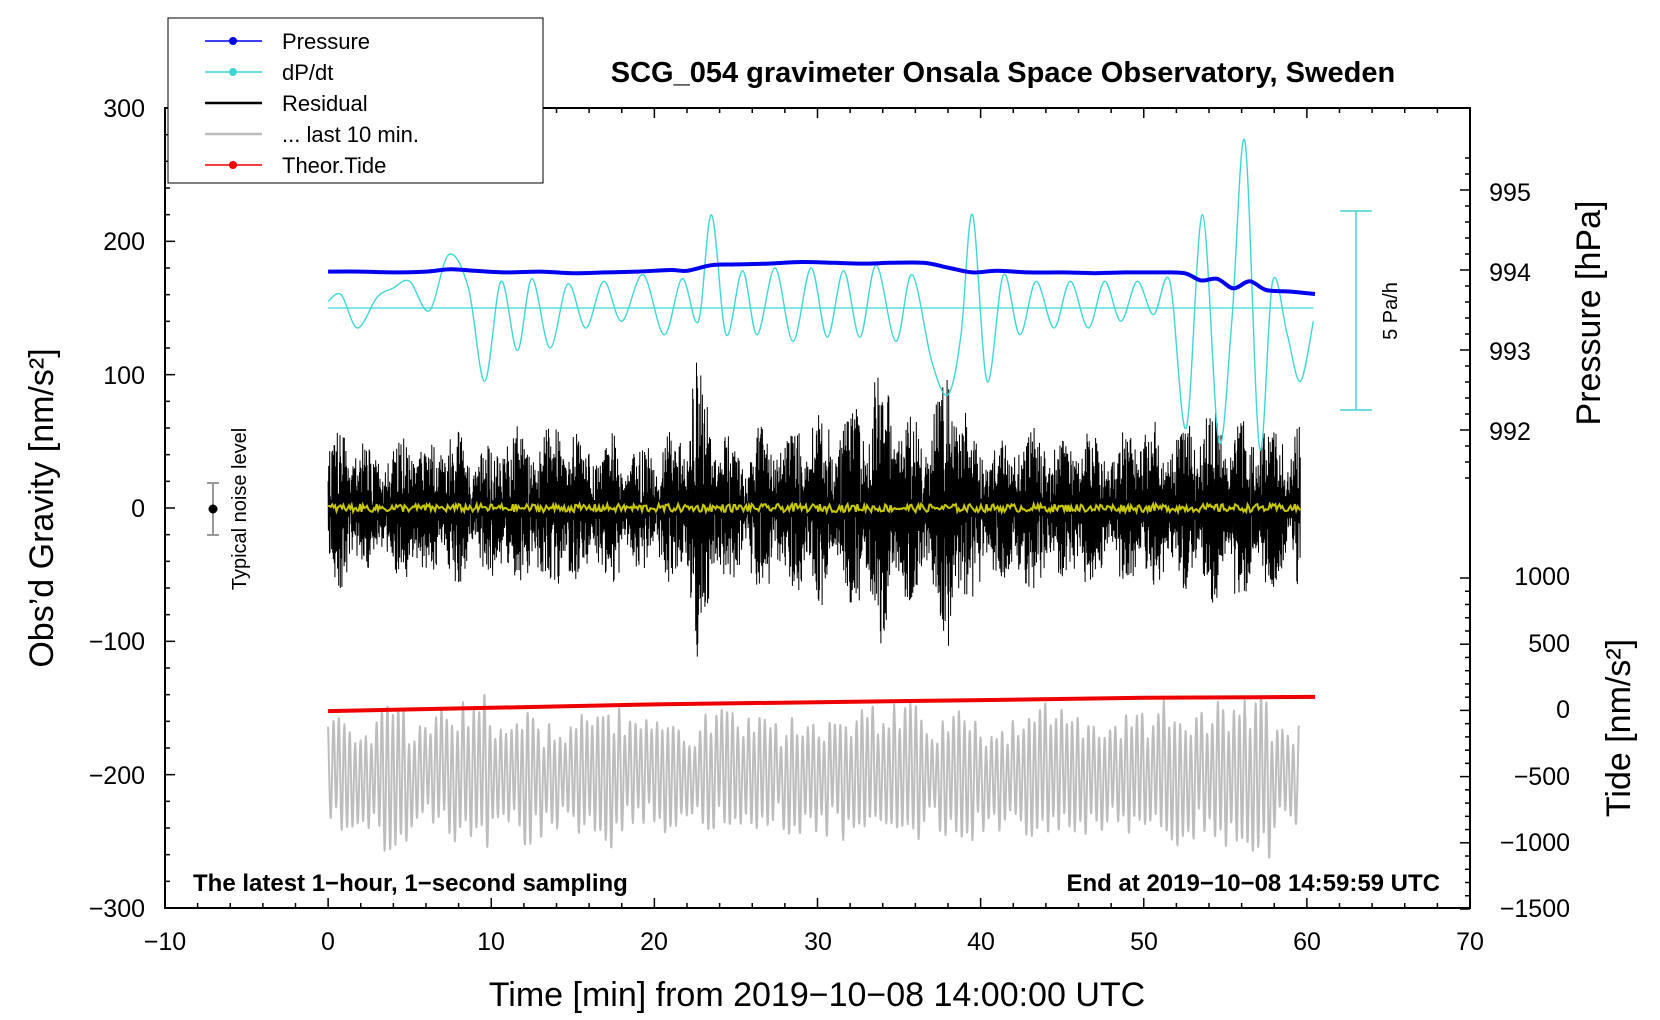 The height and width of the screenshot is (1020, 1660). Describe the element at coordinates (654, 942) in the screenshot. I see `x-tick-label: 20` at that location.